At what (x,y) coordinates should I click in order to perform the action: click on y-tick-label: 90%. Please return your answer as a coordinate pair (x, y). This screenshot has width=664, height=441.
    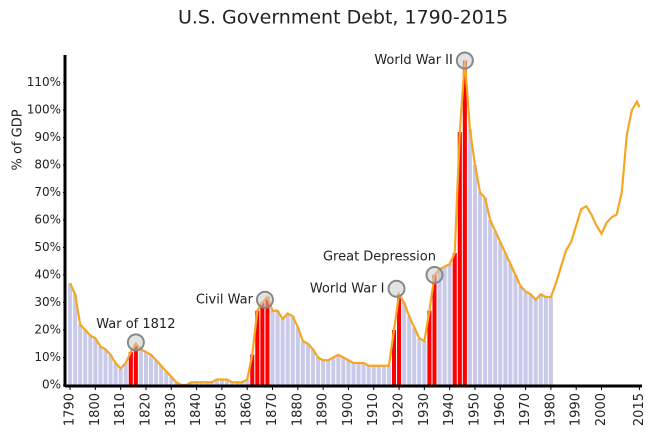
    Looking at the image, I should click on (47, 137).